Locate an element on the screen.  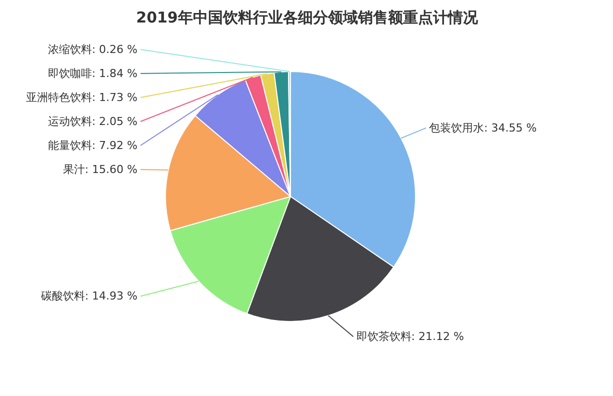
slice-label: 能量饮料: 7.92 % is located at coordinates (93, 145).